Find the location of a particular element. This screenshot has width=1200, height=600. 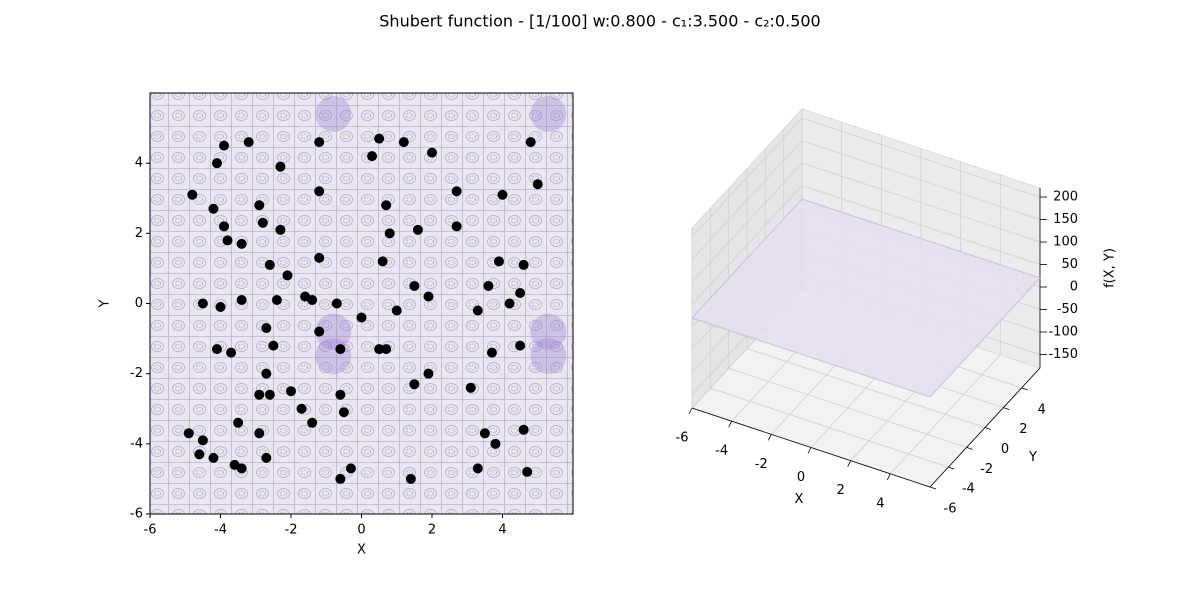

y-axis-label: Y is located at coordinates (1032, 457).